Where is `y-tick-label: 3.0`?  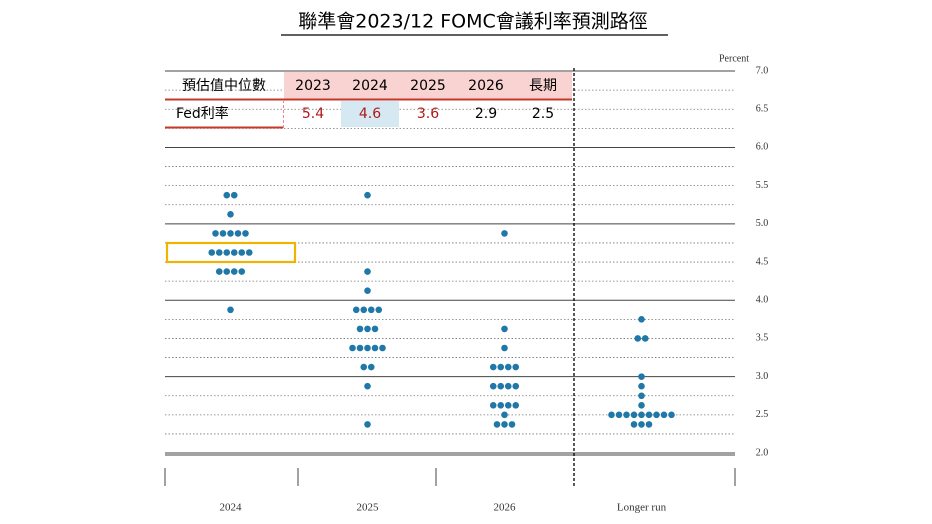
y-tick-label: 3.0 is located at coordinates (762, 376).